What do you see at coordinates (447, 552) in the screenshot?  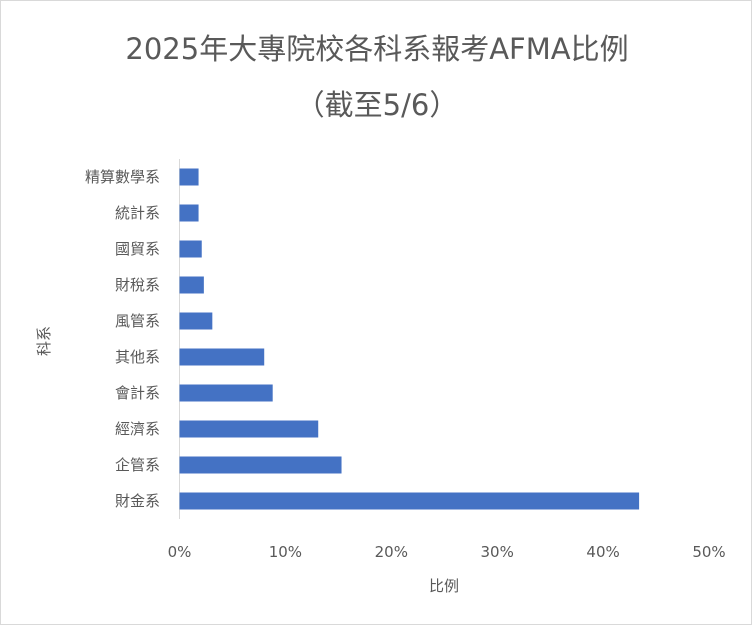 I see `x-tick-labels: 0% 10% 20% 30% 40% 50%` at bounding box center [447, 552].